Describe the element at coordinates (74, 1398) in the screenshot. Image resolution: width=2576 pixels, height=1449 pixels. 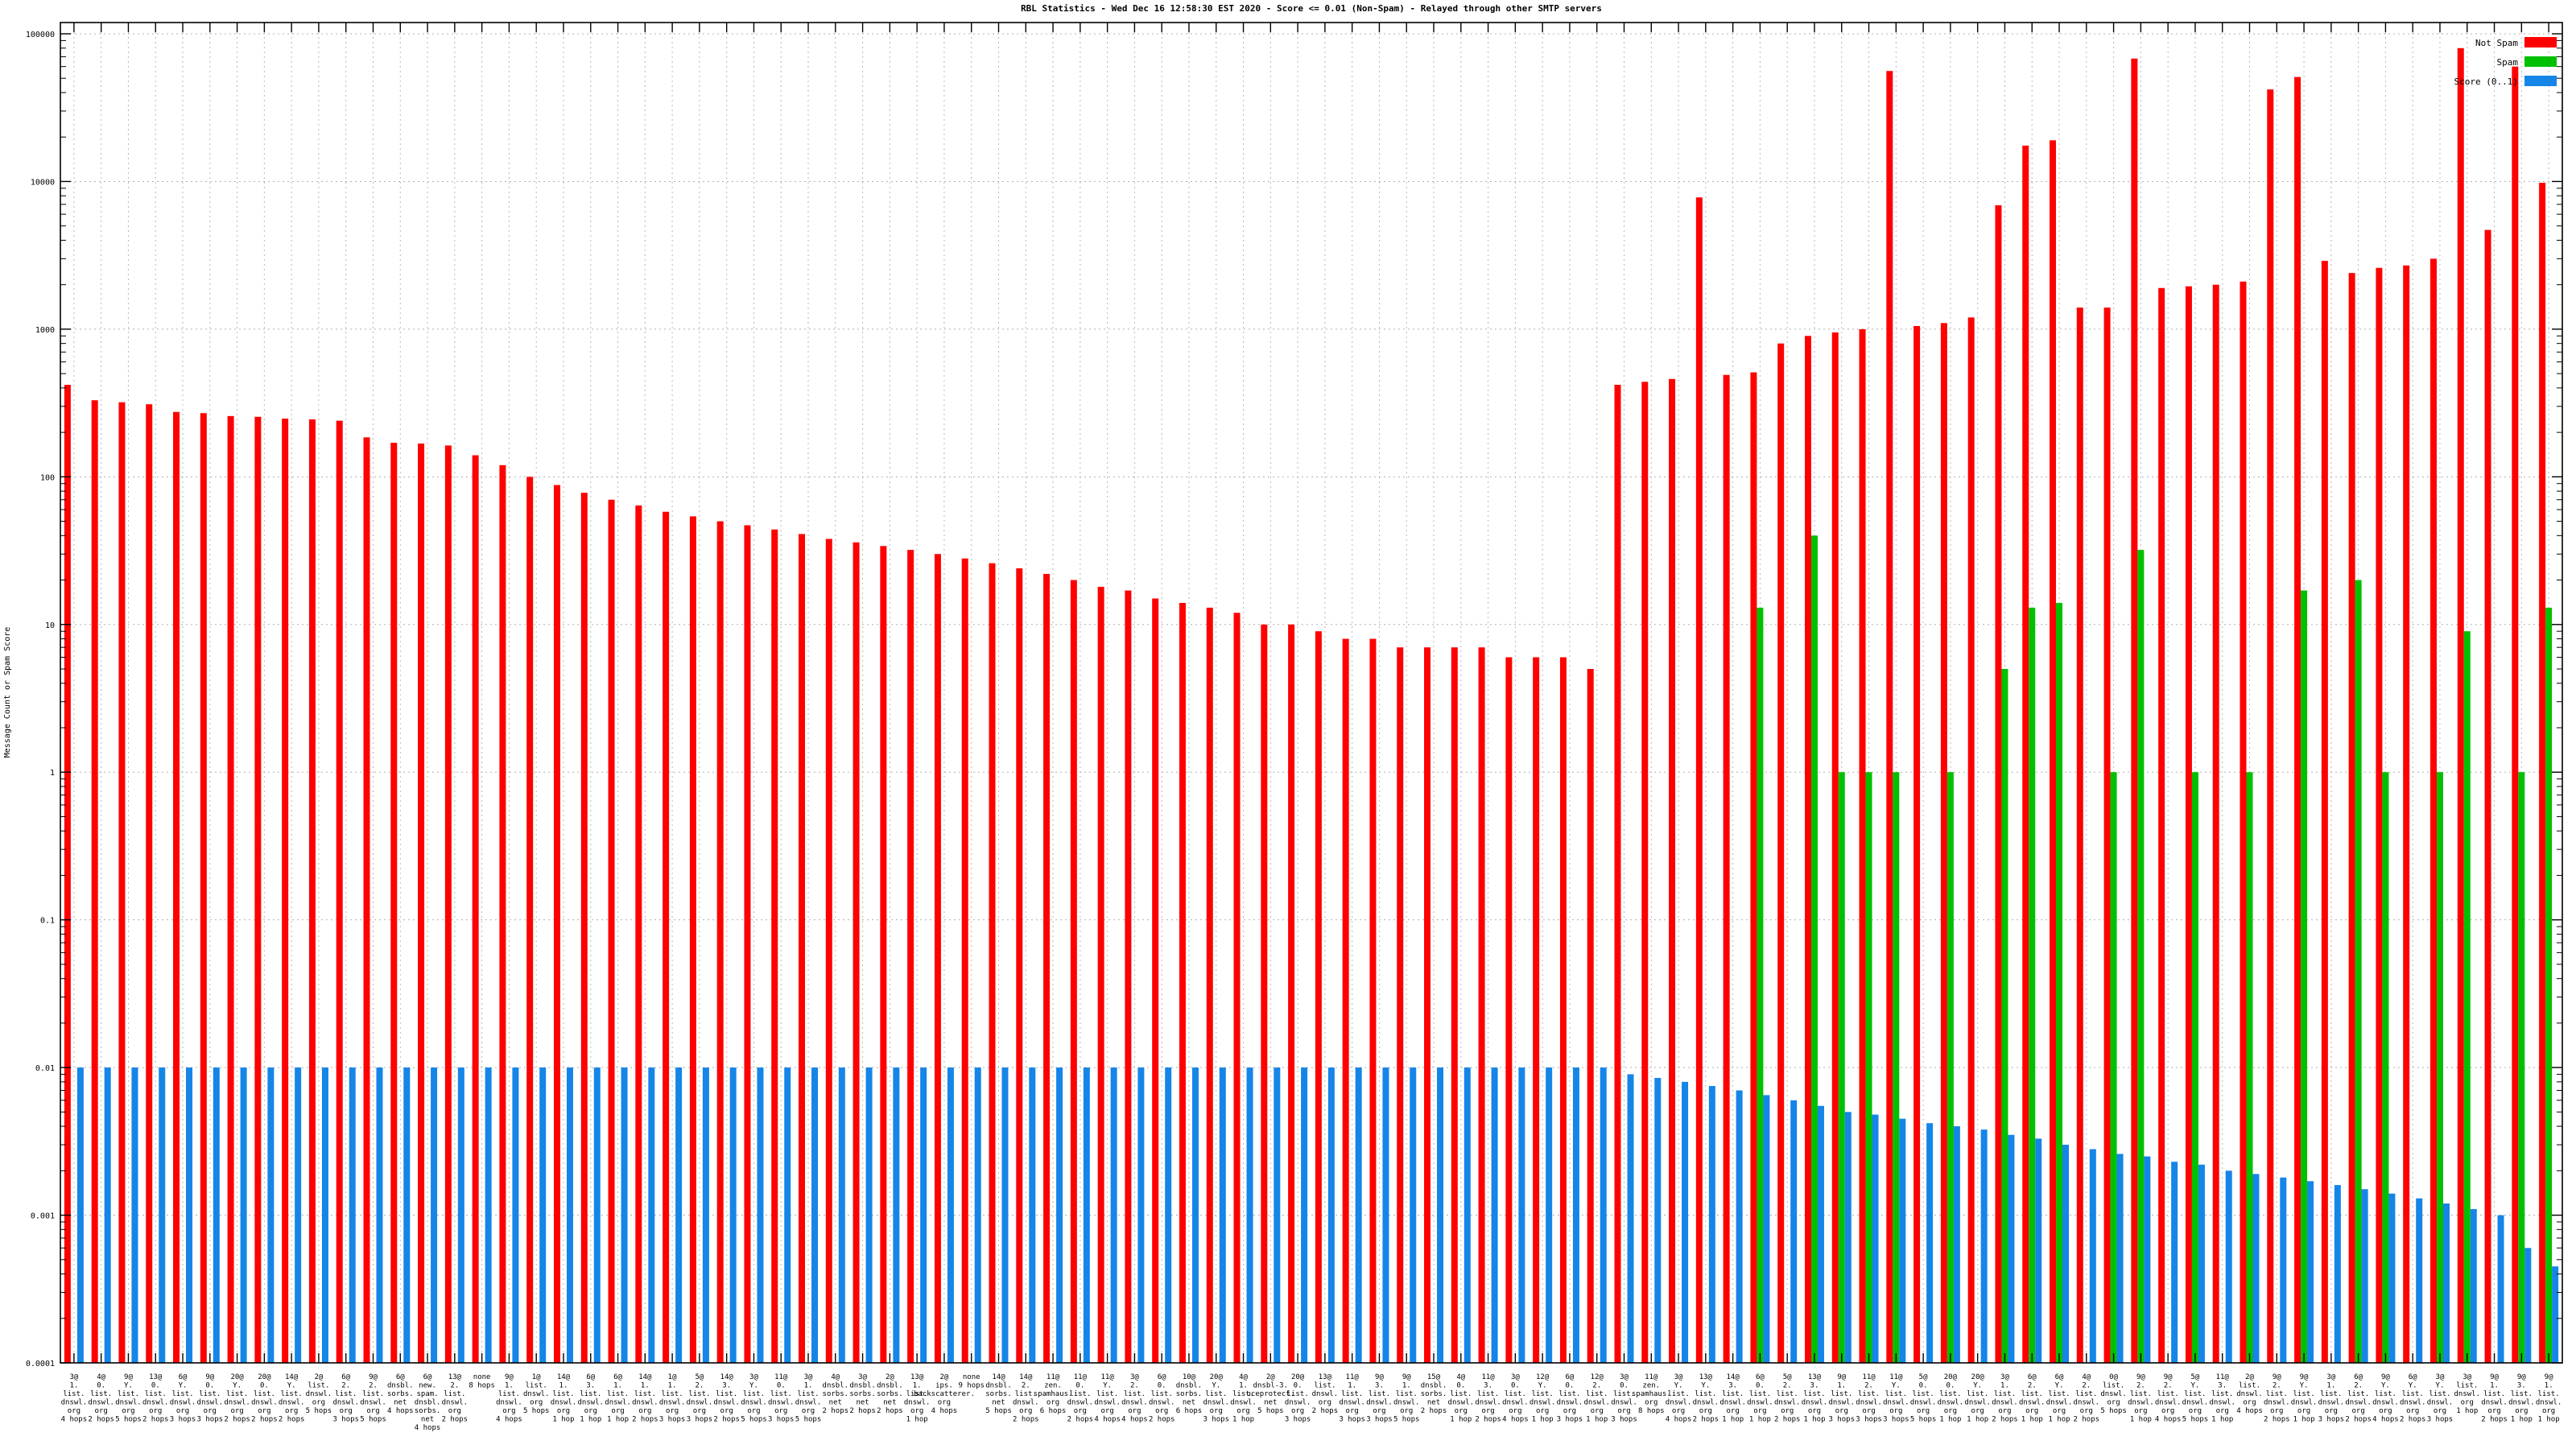
I see `x-tick-label: 3@ 1. list. dnswl. org 4 hops` at that location.